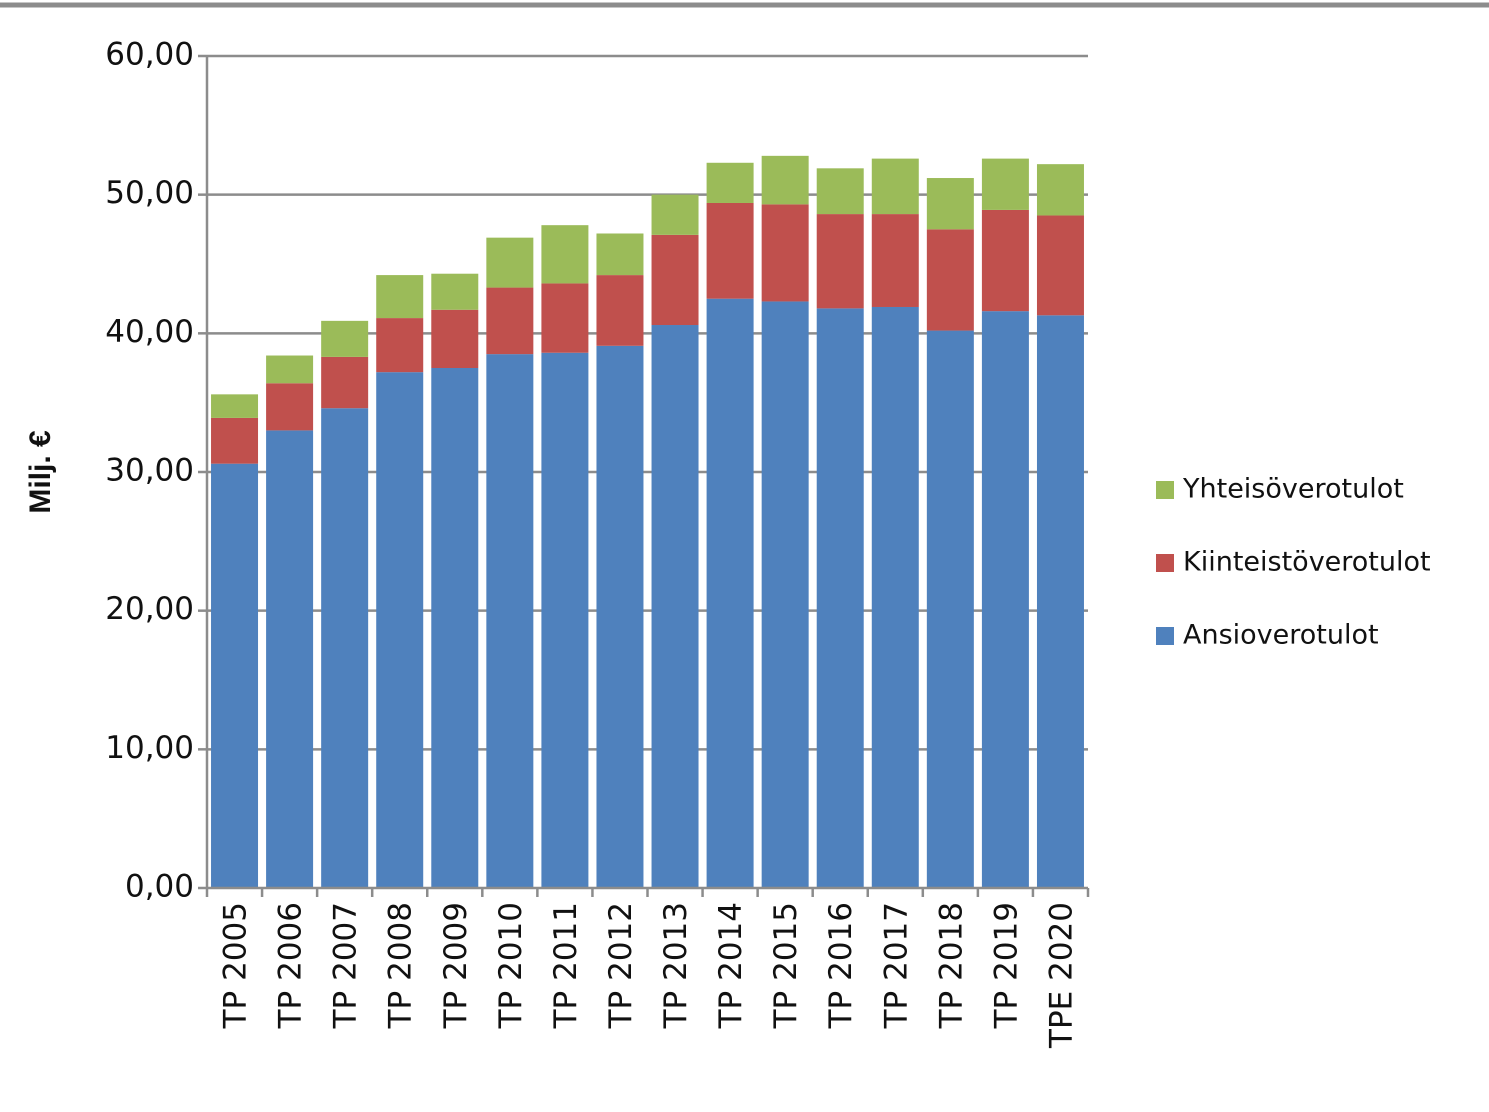 The height and width of the screenshot is (1112, 1489). Describe the element at coordinates (621, 965) in the screenshot. I see `x-tick-label: TP 2012` at that location.